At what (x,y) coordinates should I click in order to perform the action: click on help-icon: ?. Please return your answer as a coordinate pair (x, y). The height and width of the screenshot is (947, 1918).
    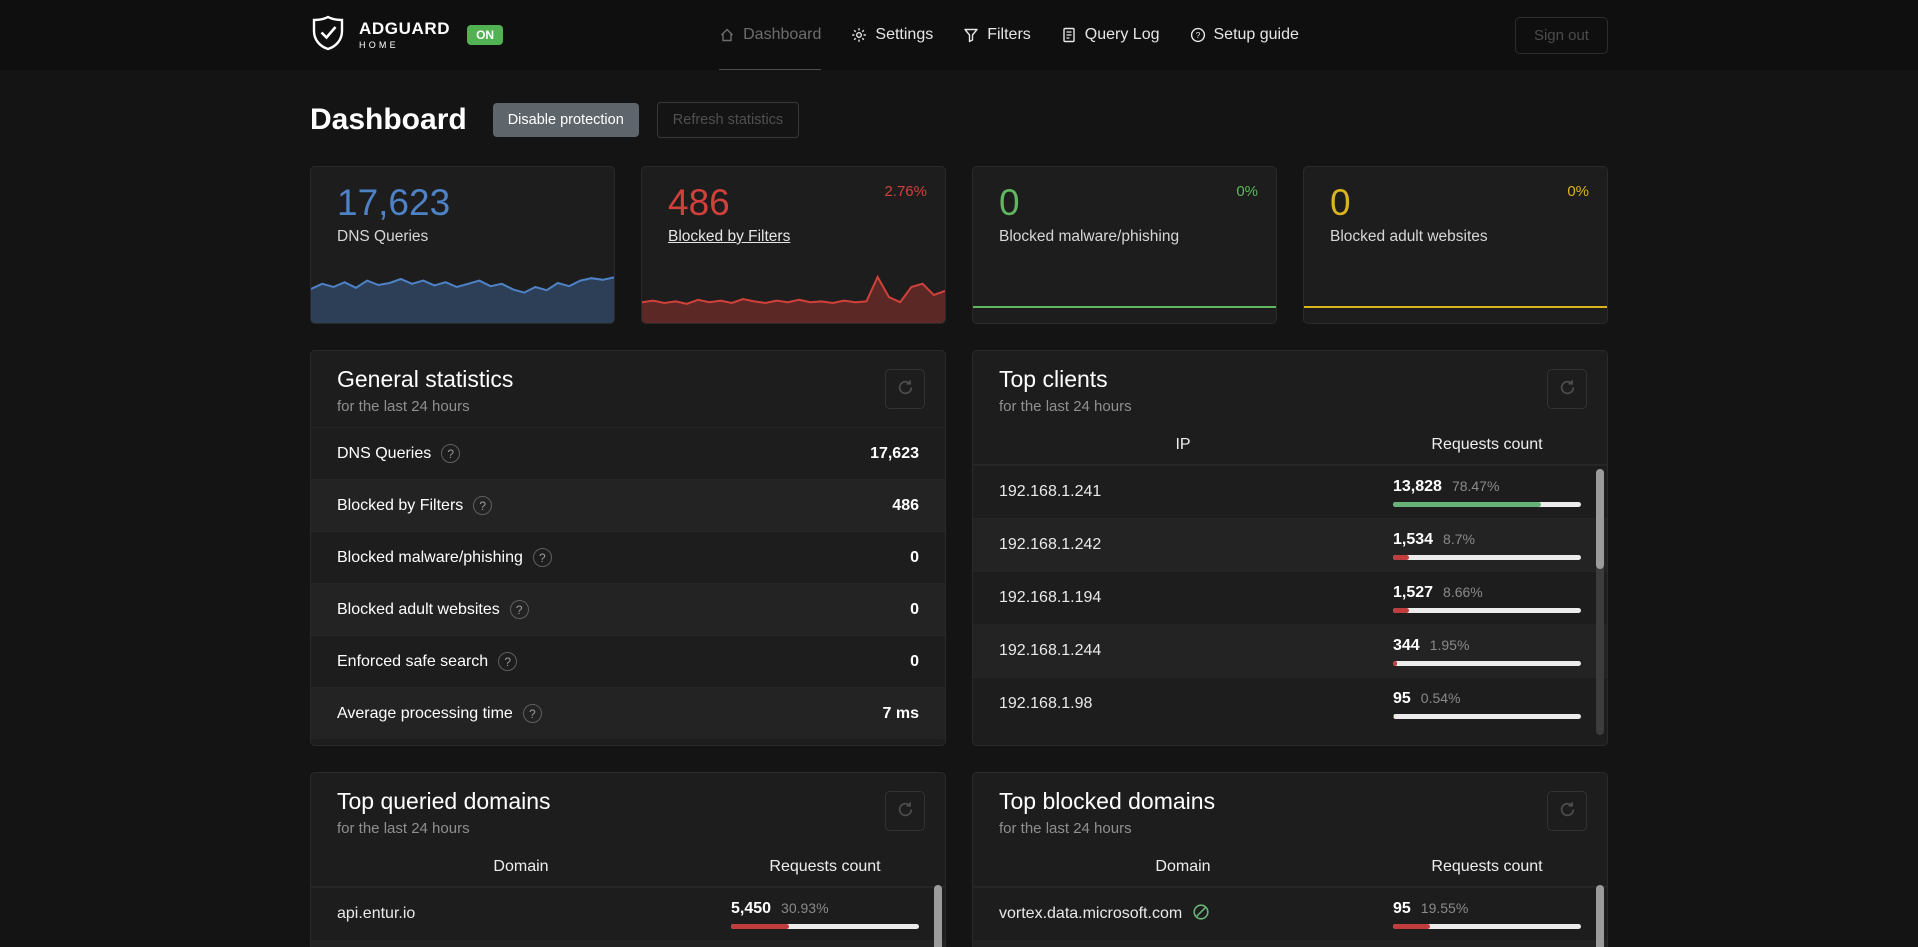
    Looking at the image, I should click on (1198, 35).